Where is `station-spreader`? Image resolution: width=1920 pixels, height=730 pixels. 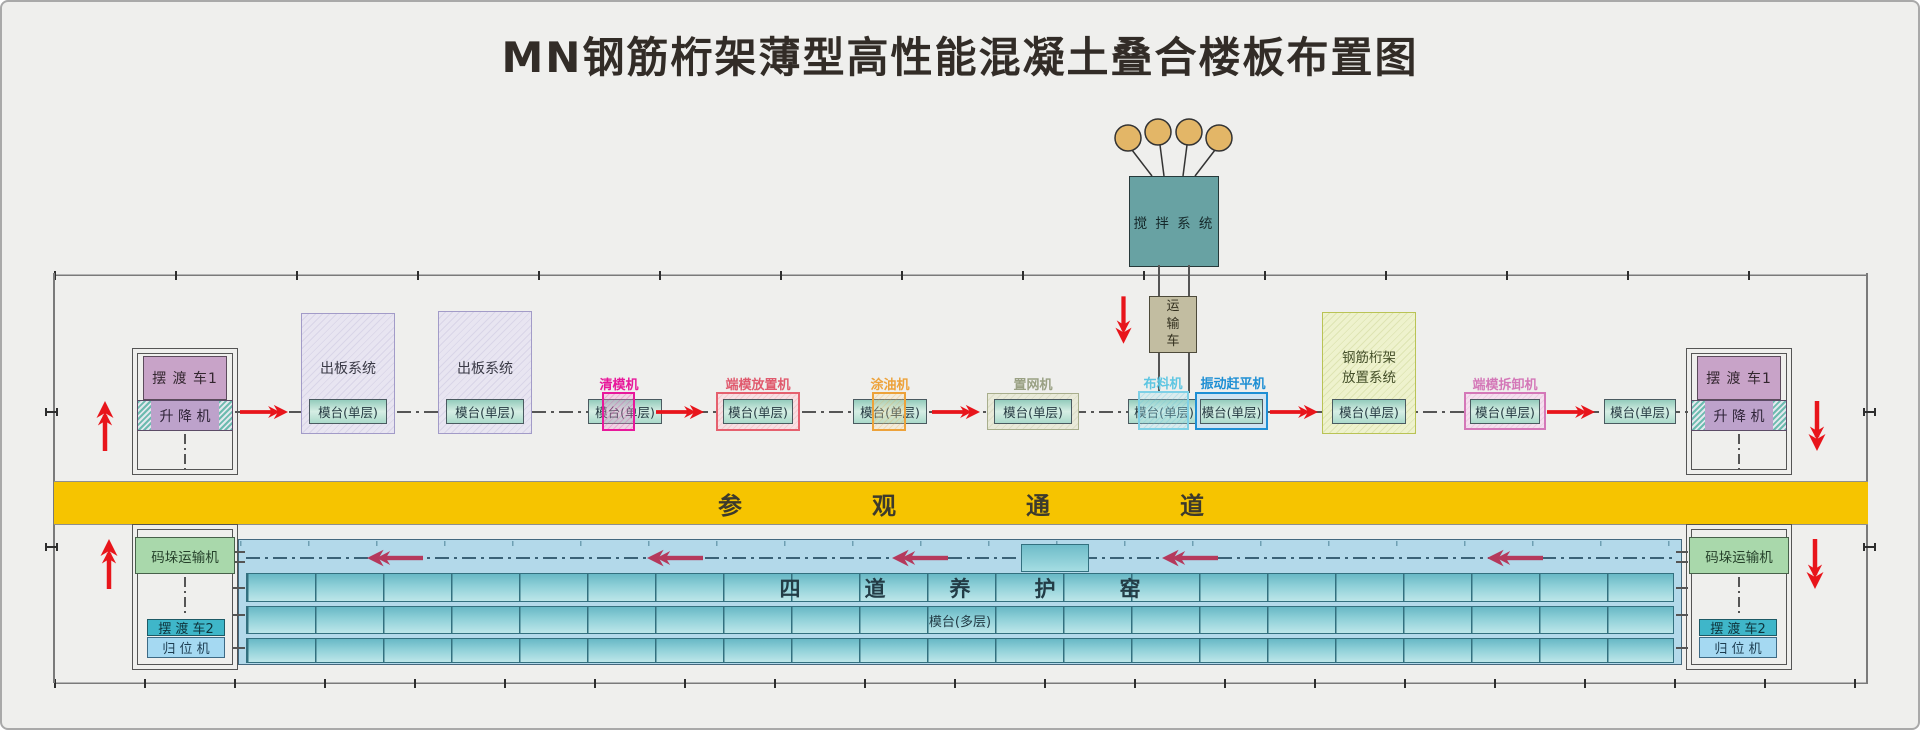
station-spreader is located at coordinates (1163, 410).